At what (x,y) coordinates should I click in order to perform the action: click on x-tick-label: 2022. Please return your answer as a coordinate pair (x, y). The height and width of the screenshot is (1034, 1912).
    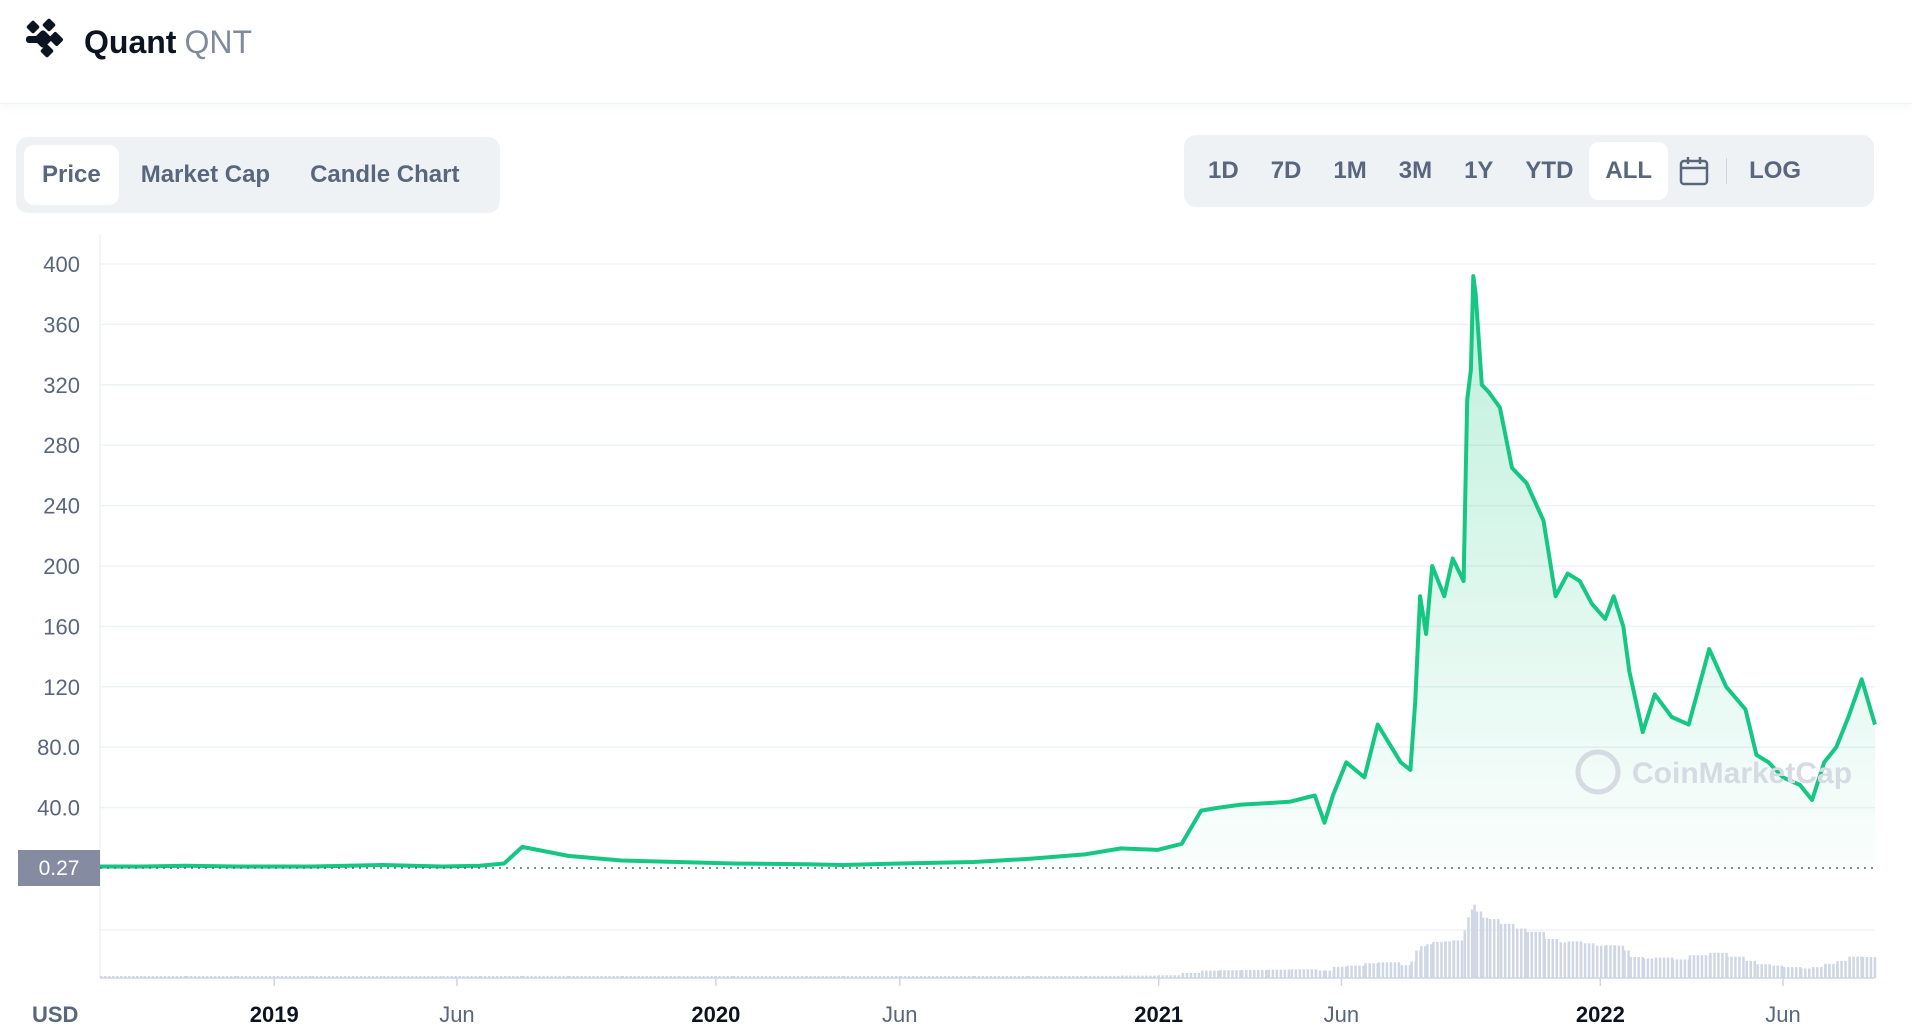
    Looking at the image, I should click on (1600, 1014).